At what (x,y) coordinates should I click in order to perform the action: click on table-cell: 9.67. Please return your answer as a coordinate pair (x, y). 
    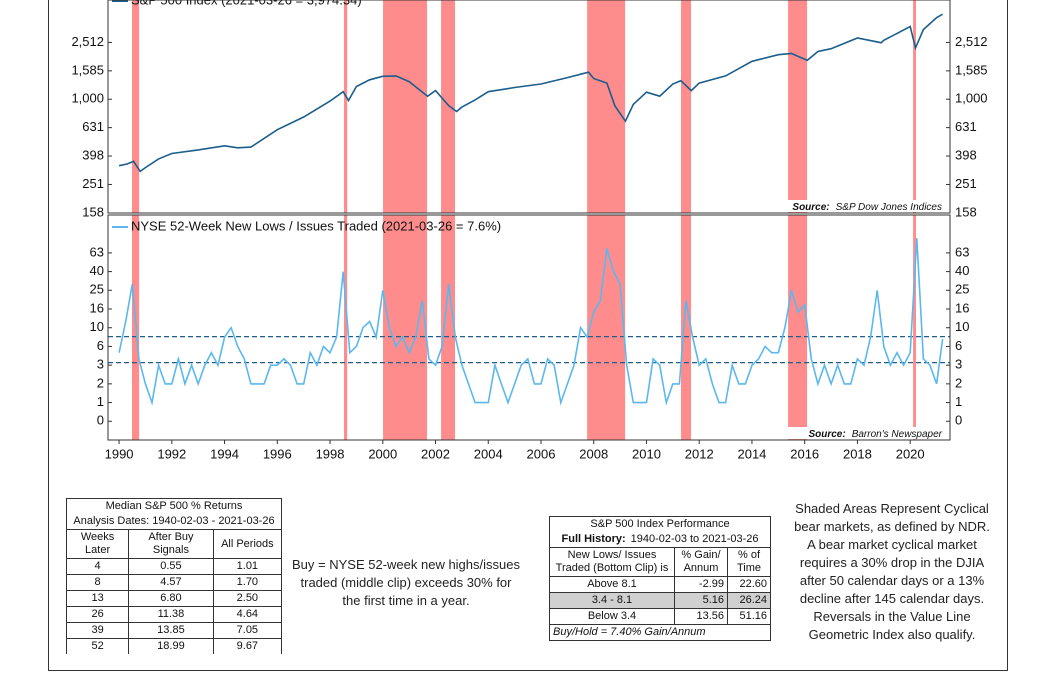
    Looking at the image, I should click on (247, 646).